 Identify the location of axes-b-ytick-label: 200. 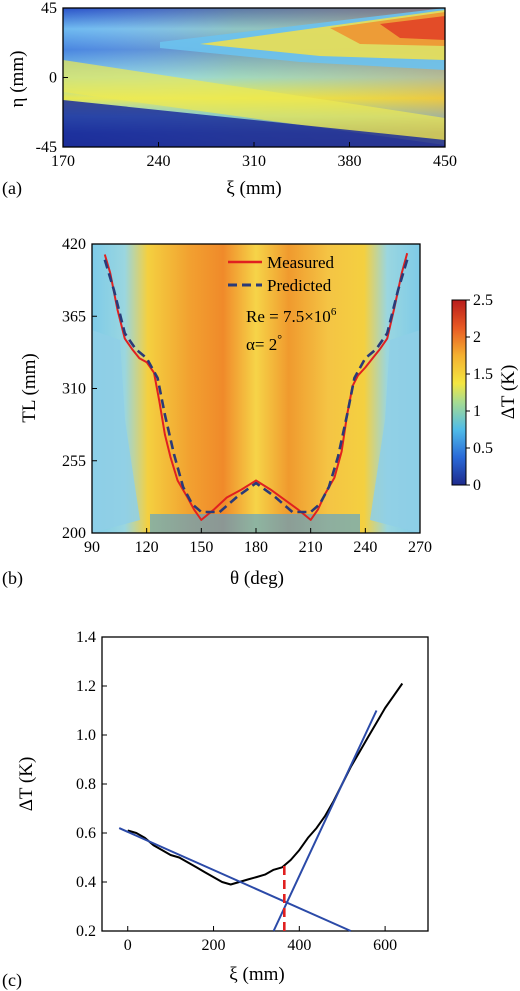
(74, 533).